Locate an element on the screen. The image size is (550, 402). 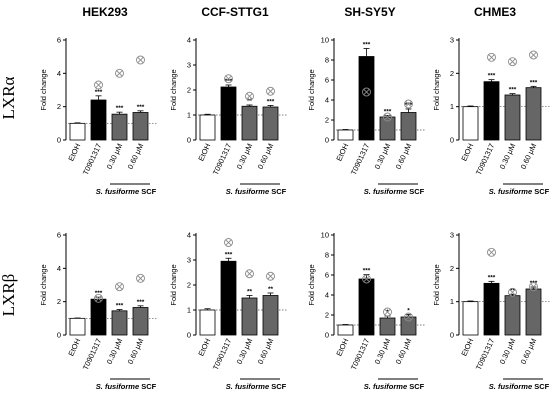
panel-1-2-y-axis-label: Fold change is located at coordinates (311, 284).